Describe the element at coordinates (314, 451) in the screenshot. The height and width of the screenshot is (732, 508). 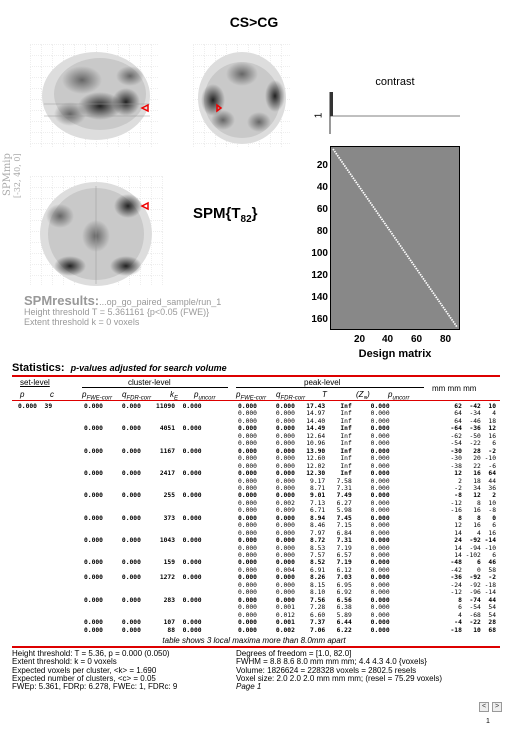
I see `row-peak-level: 0.000 0.000 13.90 Inf 0.000` at that location.